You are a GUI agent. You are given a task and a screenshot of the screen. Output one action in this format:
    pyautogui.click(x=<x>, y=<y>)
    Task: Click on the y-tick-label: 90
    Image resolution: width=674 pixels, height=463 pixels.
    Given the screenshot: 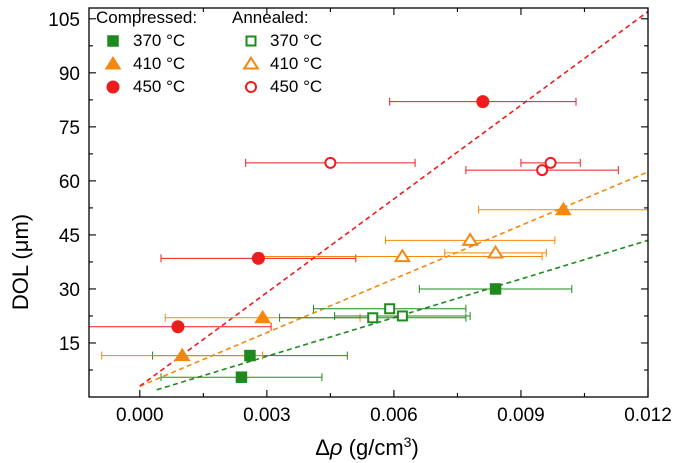 What is the action you would take?
    pyautogui.click(x=69, y=74)
    